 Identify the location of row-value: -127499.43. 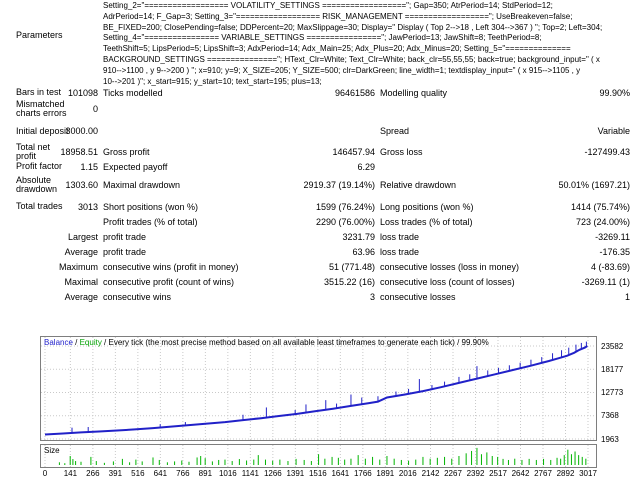
(607, 152).